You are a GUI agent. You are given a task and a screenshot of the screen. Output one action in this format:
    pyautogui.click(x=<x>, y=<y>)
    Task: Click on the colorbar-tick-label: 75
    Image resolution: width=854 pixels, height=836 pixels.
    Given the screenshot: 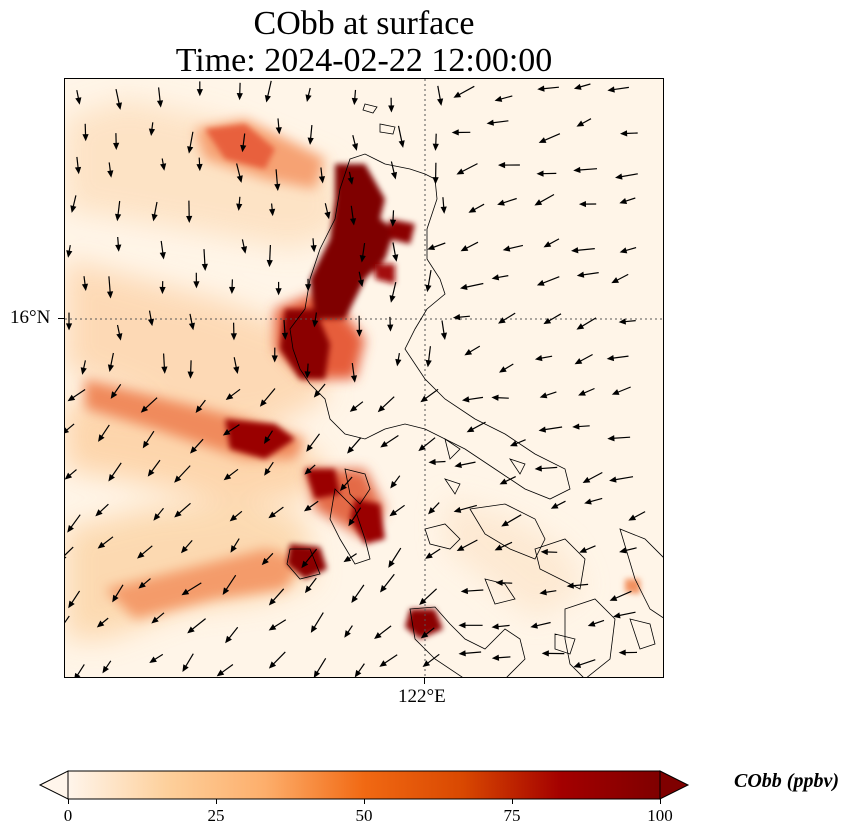 What is the action you would take?
    pyautogui.click(x=512, y=815)
    